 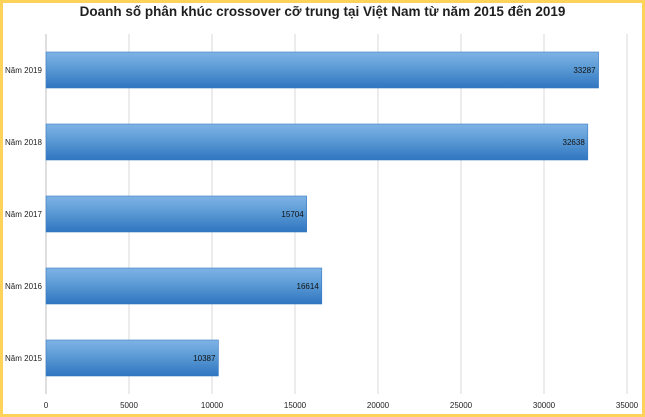 What do you see at coordinates (23, 142) in the screenshot?
I see `category-label: Năm 2018` at bounding box center [23, 142].